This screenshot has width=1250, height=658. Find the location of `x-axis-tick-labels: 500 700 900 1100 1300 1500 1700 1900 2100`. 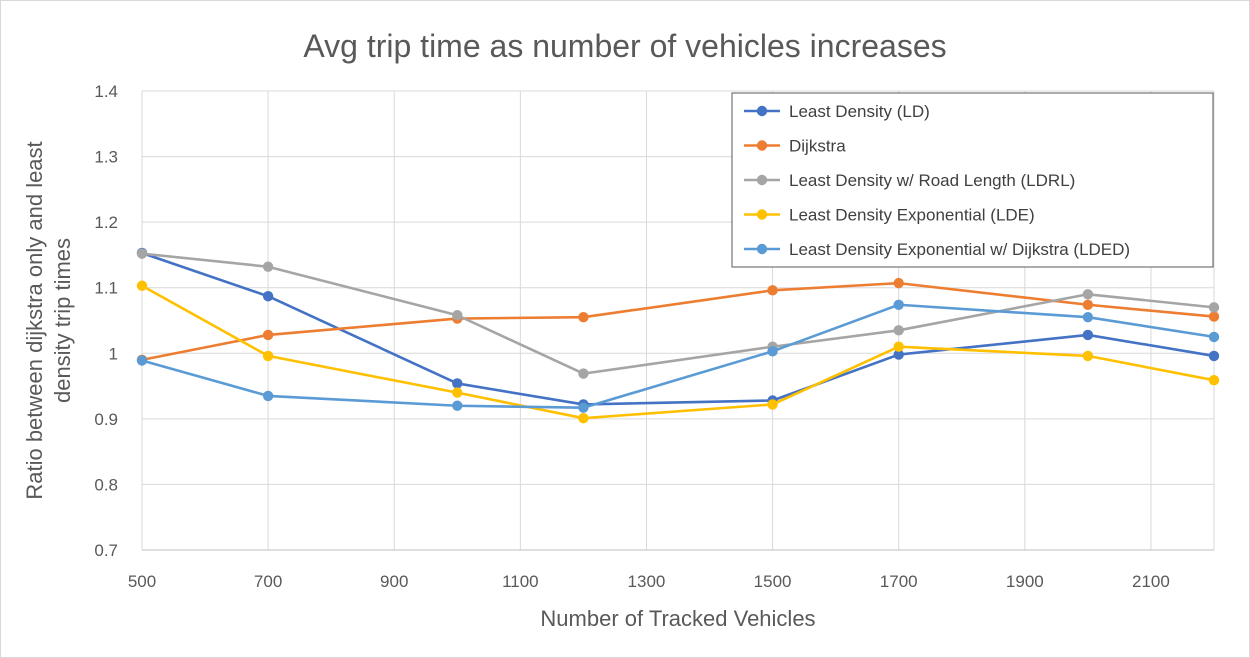

x-axis-tick-labels: 500 700 900 1100 1300 1500 1700 1900 2100 is located at coordinates (649, 581).